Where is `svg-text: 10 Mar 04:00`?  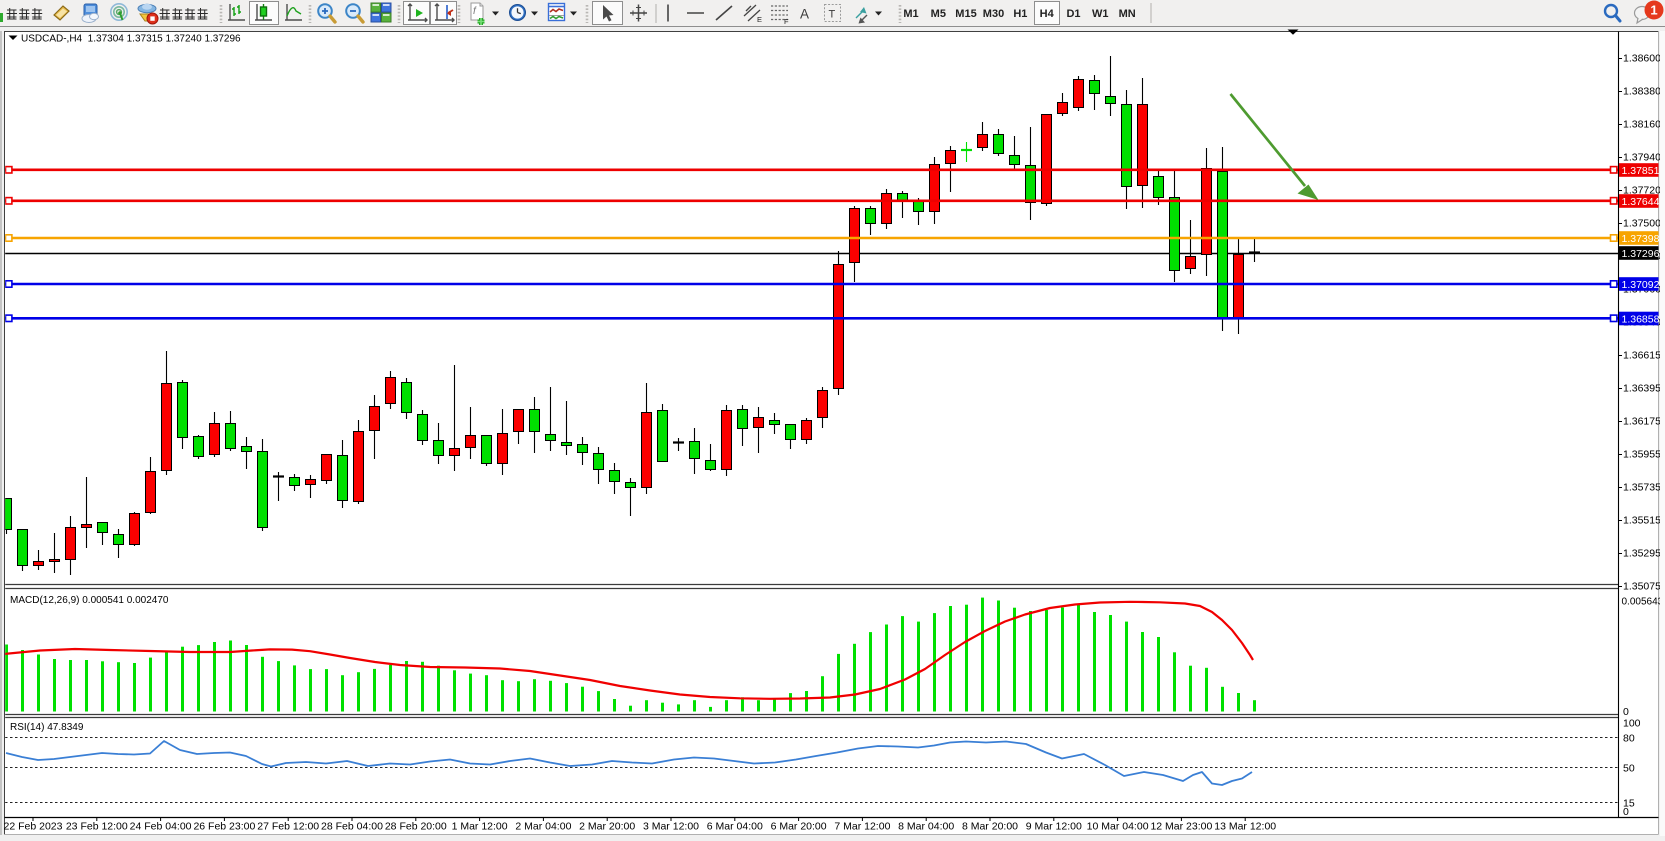
svg-text: 10 Mar 04:00 is located at coordinates (1118, 827).